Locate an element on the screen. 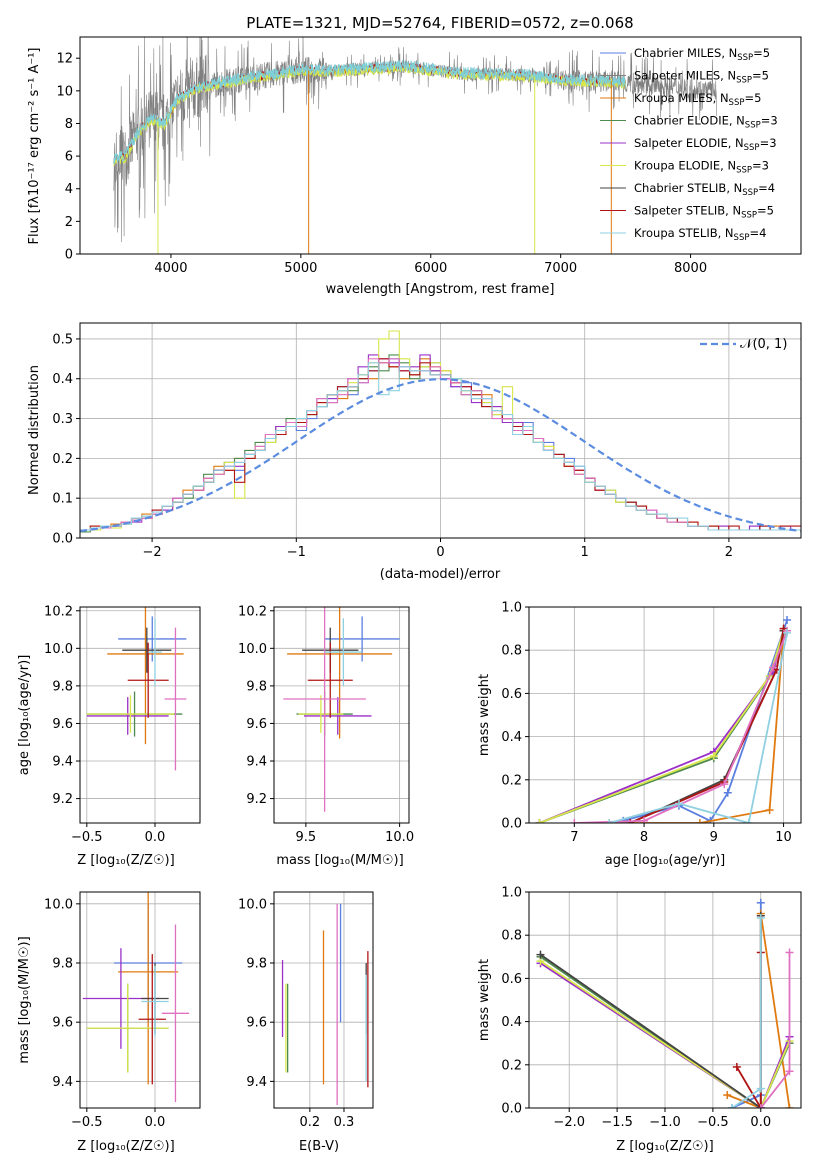 This screenshot has width=819, height=1174. age-vs-z-xlabel: Z [log₁₀(Z/Z☉)] is located at coordinates (125, 860).